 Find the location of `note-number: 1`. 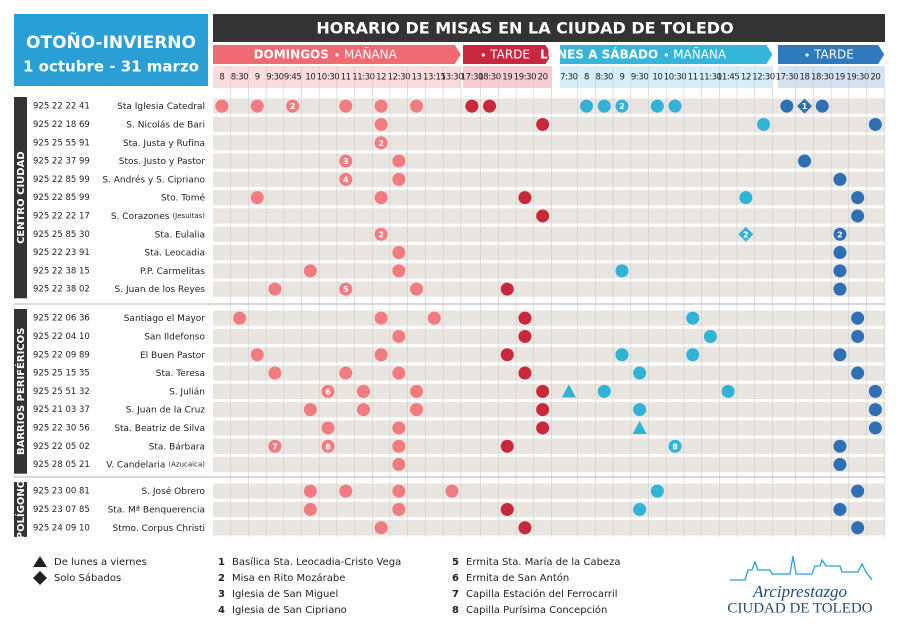

note-number: 1 is located at coordinates (221, 562).